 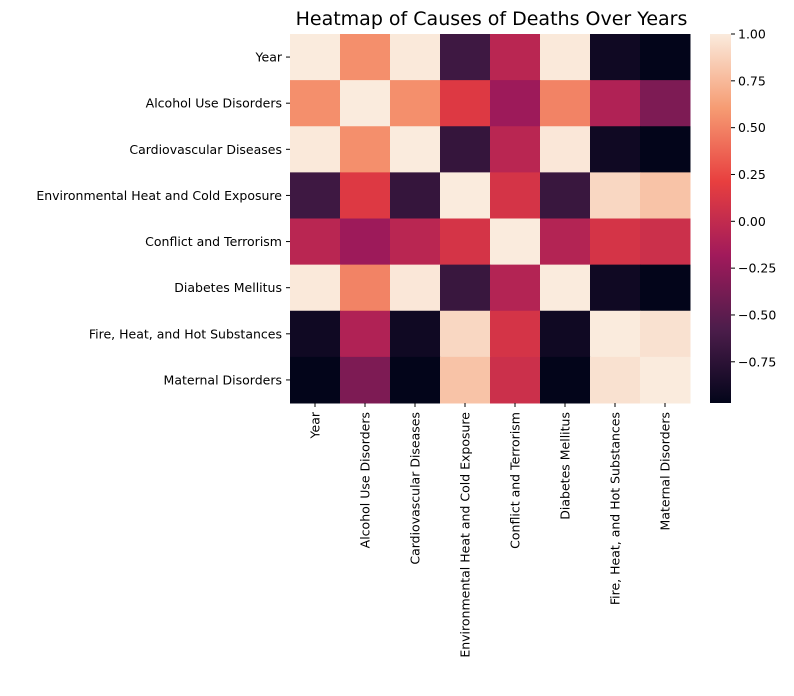 I want to click on colorbar-tick-label: 1.00, so click(x=752, y=34).